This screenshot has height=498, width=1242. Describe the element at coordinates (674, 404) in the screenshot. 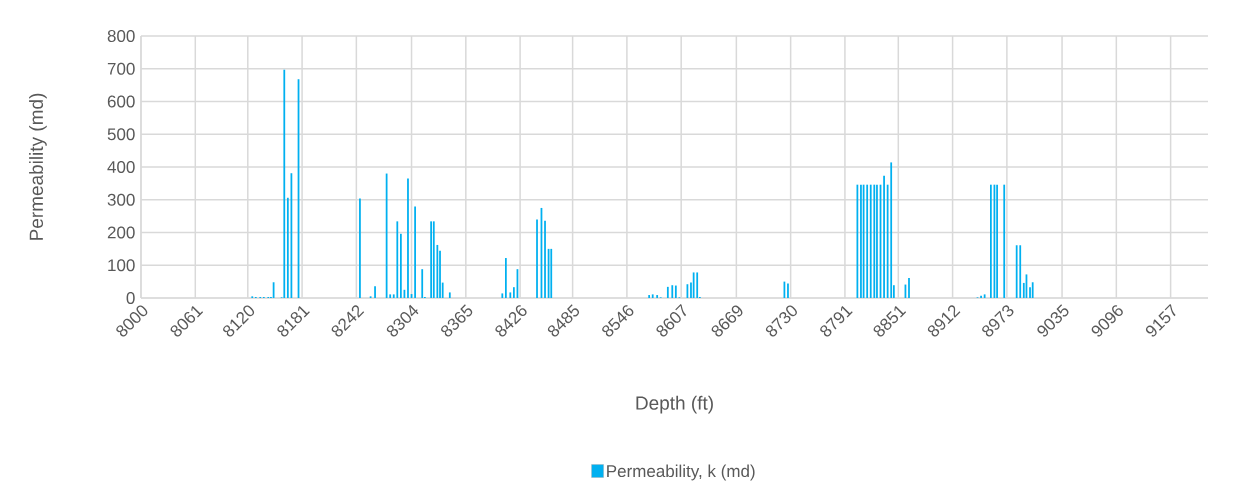

I see `x-axis-title: Depth (ft)` at that location.